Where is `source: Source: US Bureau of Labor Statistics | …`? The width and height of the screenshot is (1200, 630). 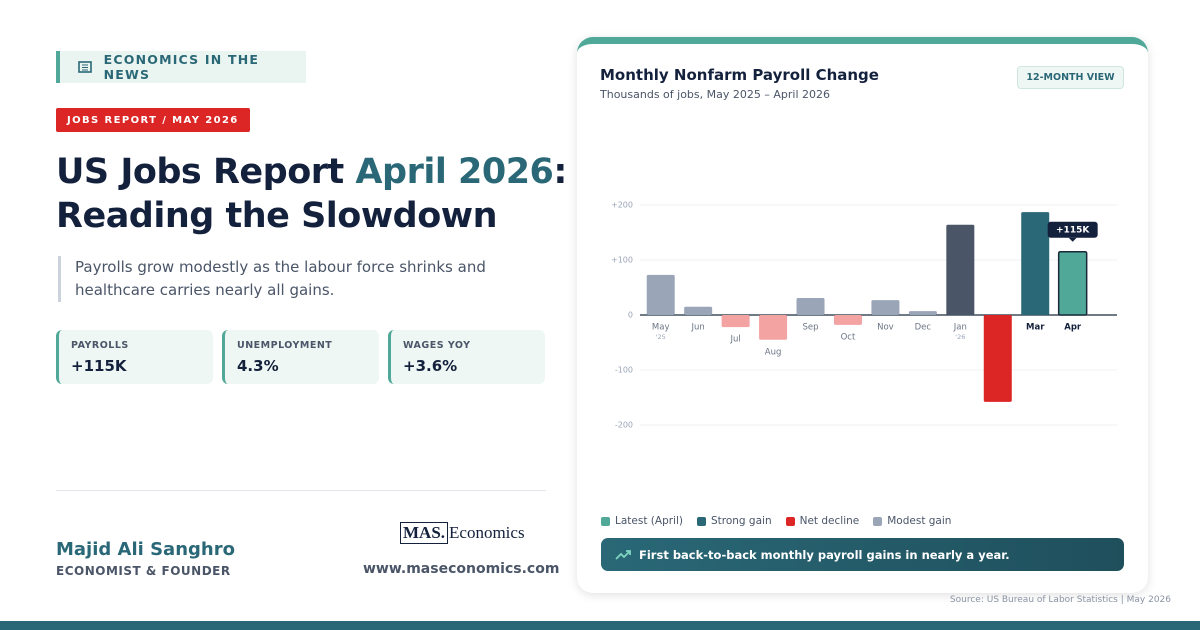
source: Source: US Bureau of Labor Statistics | … is located at coordinates (1060, 600).